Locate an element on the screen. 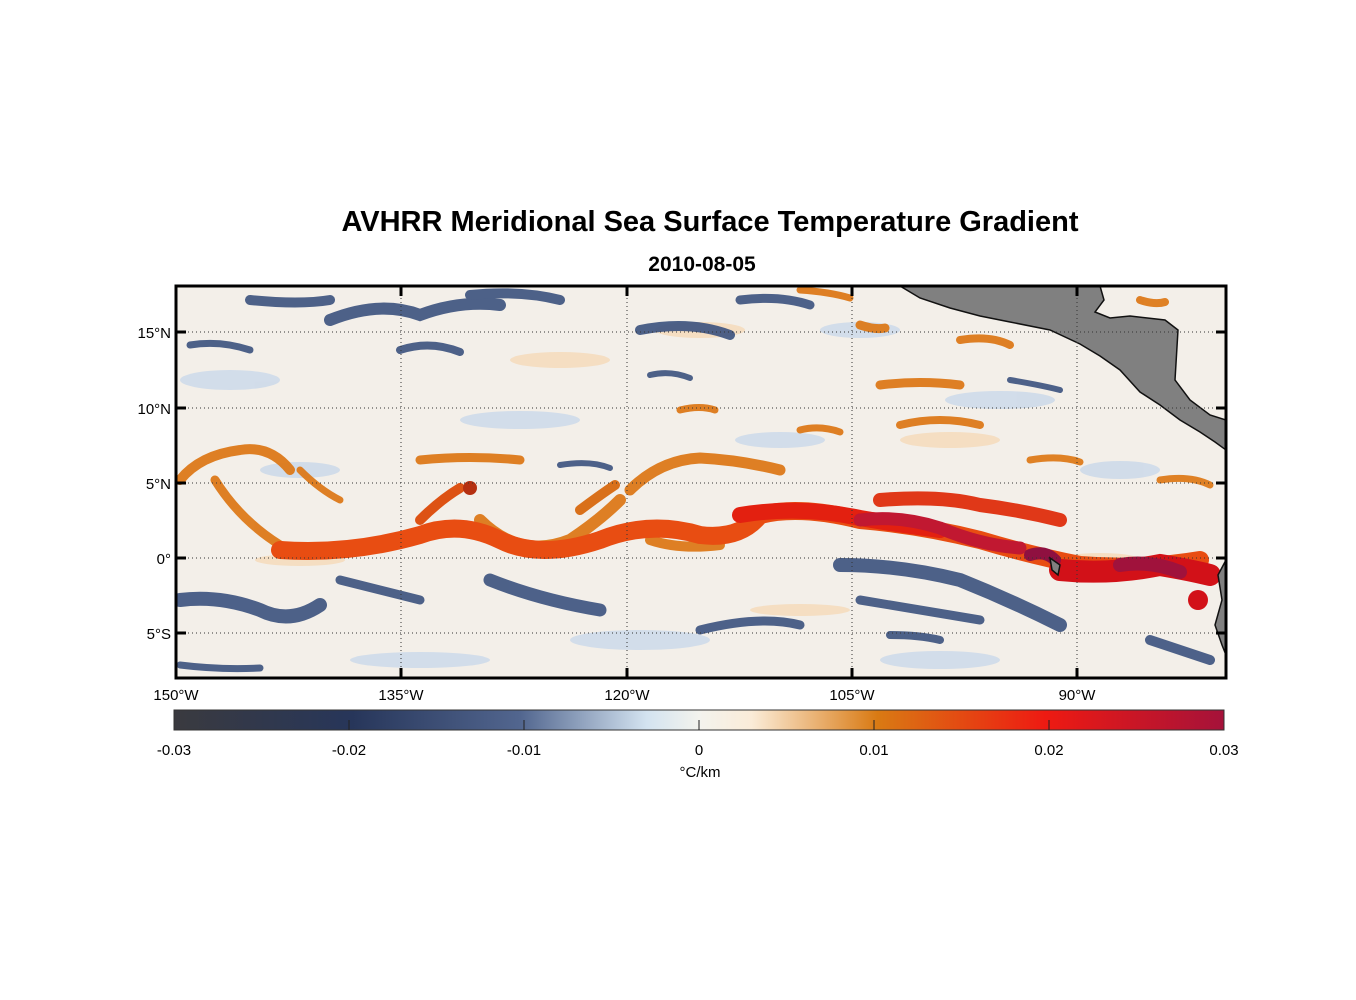  colorbar-tick-label: 0.01 is located at coordinates (873, 750).